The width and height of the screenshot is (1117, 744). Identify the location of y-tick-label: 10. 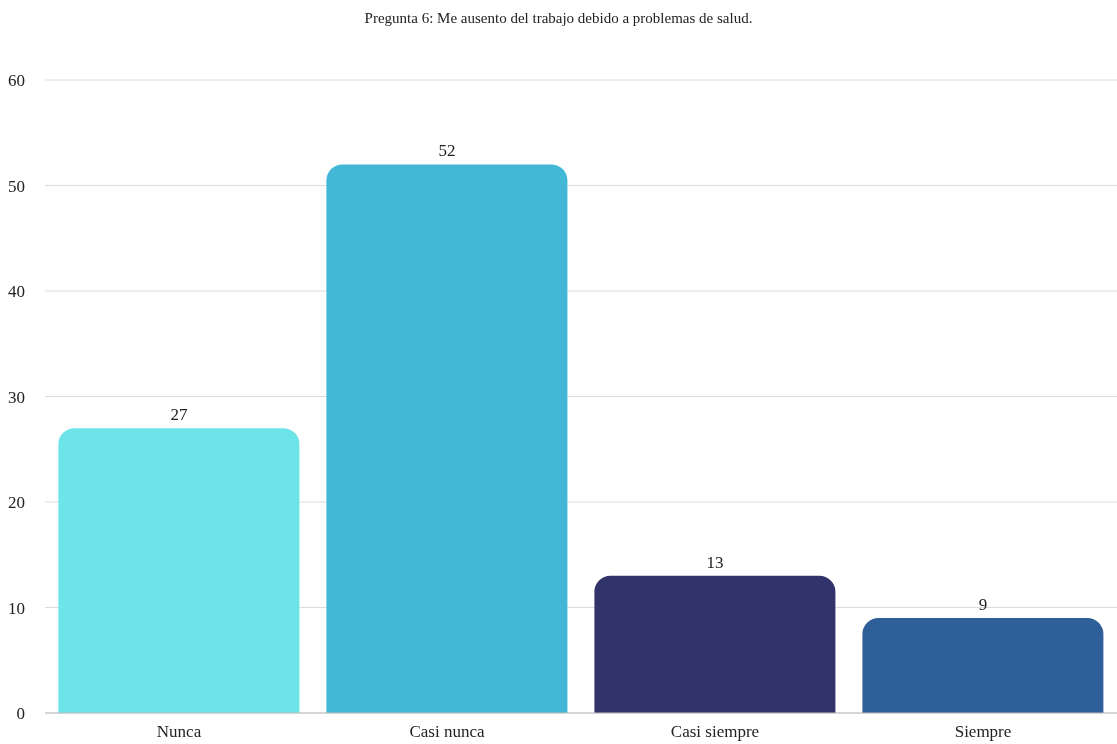
(16, 608).